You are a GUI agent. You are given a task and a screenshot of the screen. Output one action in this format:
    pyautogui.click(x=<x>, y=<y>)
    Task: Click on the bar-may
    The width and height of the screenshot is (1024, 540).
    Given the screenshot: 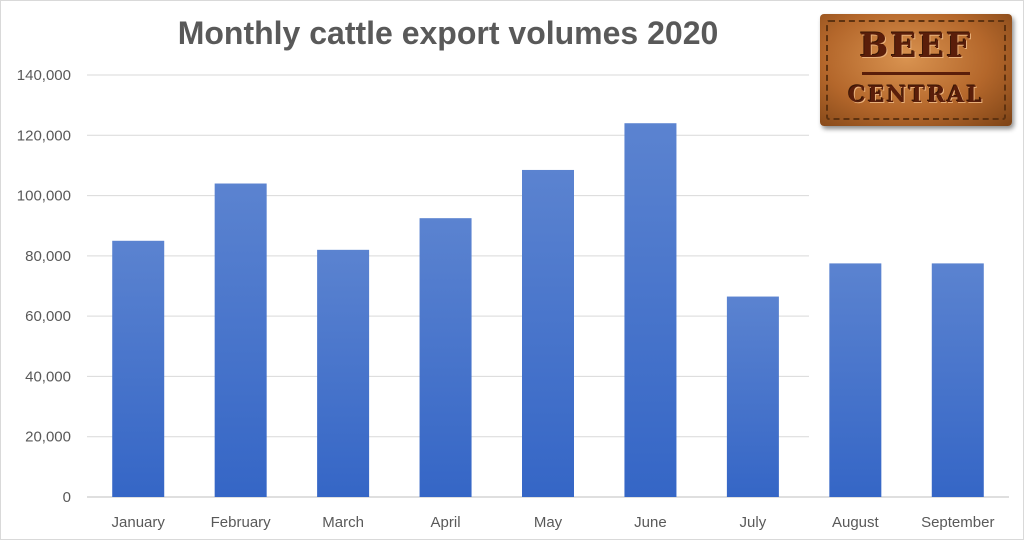 What is the action you would take?
    pyautogui.click(x=548, y=333)
    